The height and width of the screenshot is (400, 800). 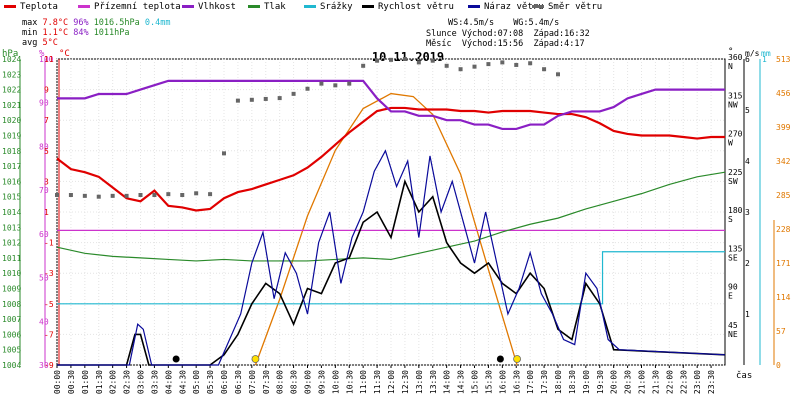 What do you see at coordinates (766, 53) in the screenshot?
I see `mm-axis-label: mm` at bounding box center [766, 53].